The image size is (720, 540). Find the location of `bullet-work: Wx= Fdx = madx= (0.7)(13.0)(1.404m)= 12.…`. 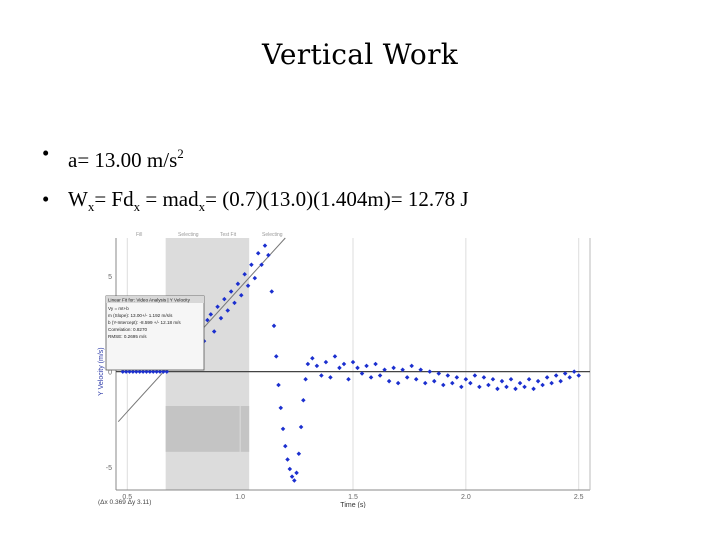

bullet-work: Wx= Fdx = madx= (0.7)(13.0)(1.404m)= 12.… is located at coordinates (255, 203).